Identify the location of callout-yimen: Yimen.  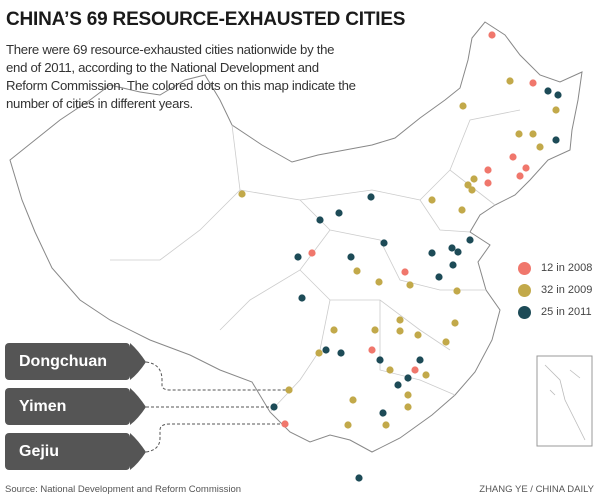
(67, 406).